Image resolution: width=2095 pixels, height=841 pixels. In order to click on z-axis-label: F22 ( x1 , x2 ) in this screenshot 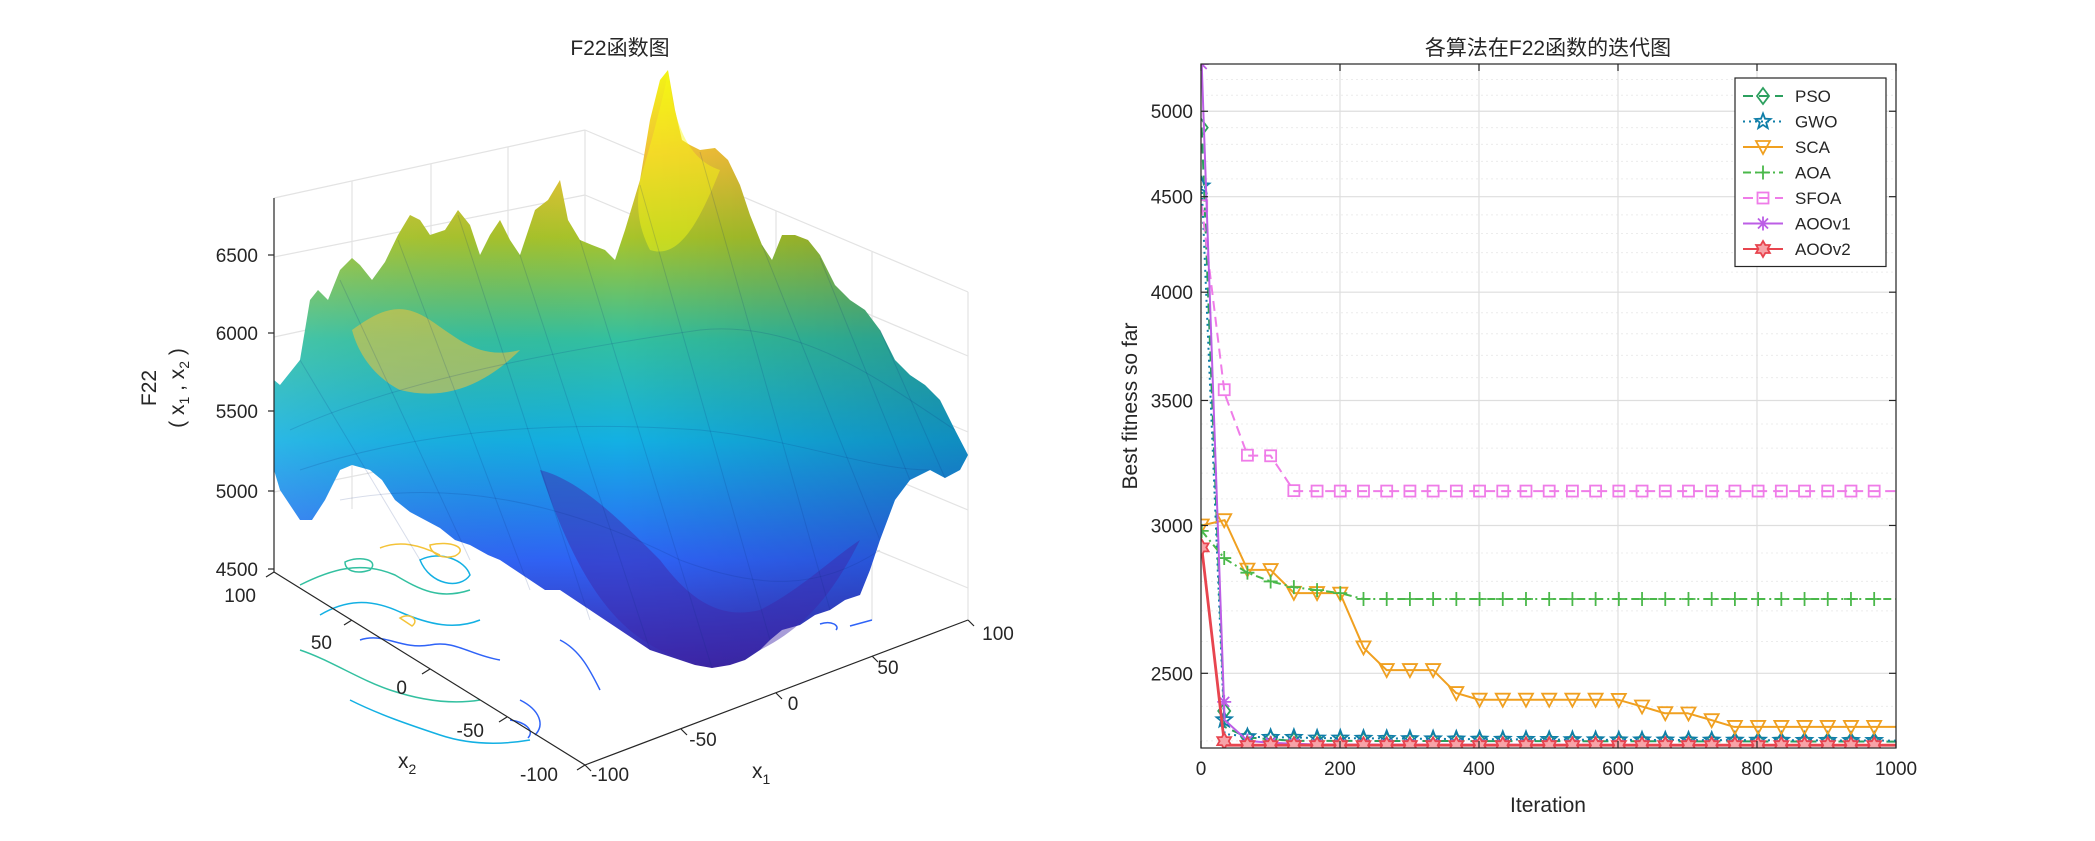, I will do `click(165, 388)`.